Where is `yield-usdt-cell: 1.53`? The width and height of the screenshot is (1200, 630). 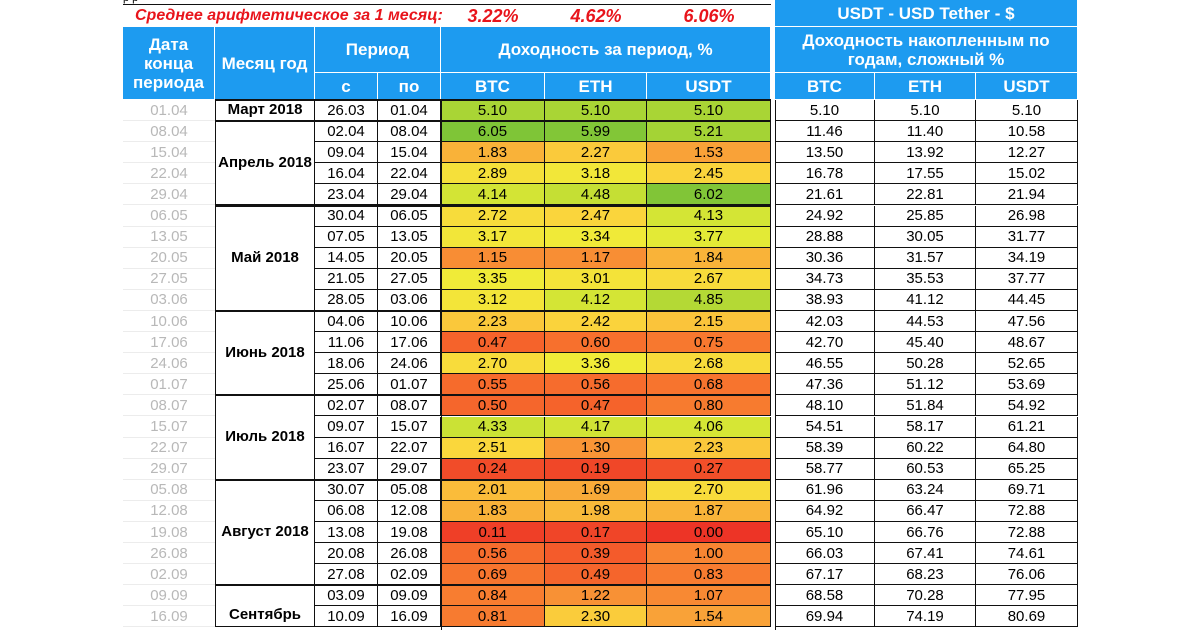
yield-usdt-cell: 1.53 is located at coordinates (709, 153).